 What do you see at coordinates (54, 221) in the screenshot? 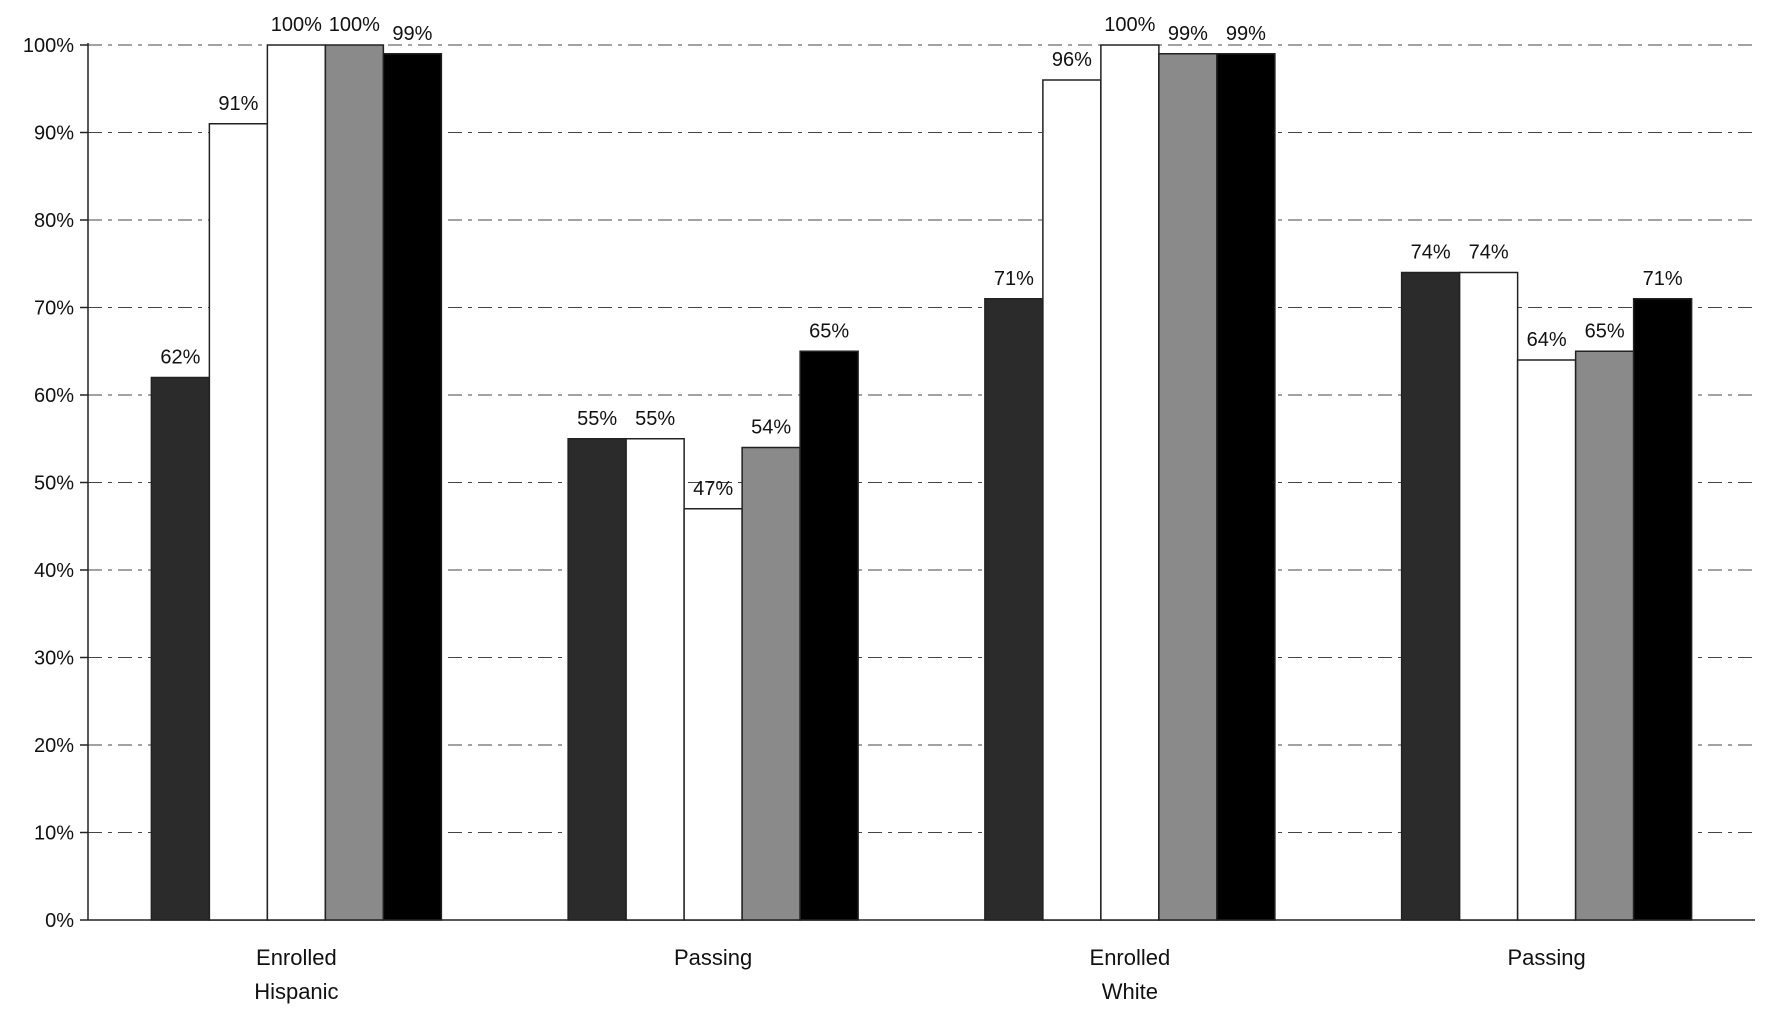
I see `y-tick-label: 80%` at bounding box center [54, 221].